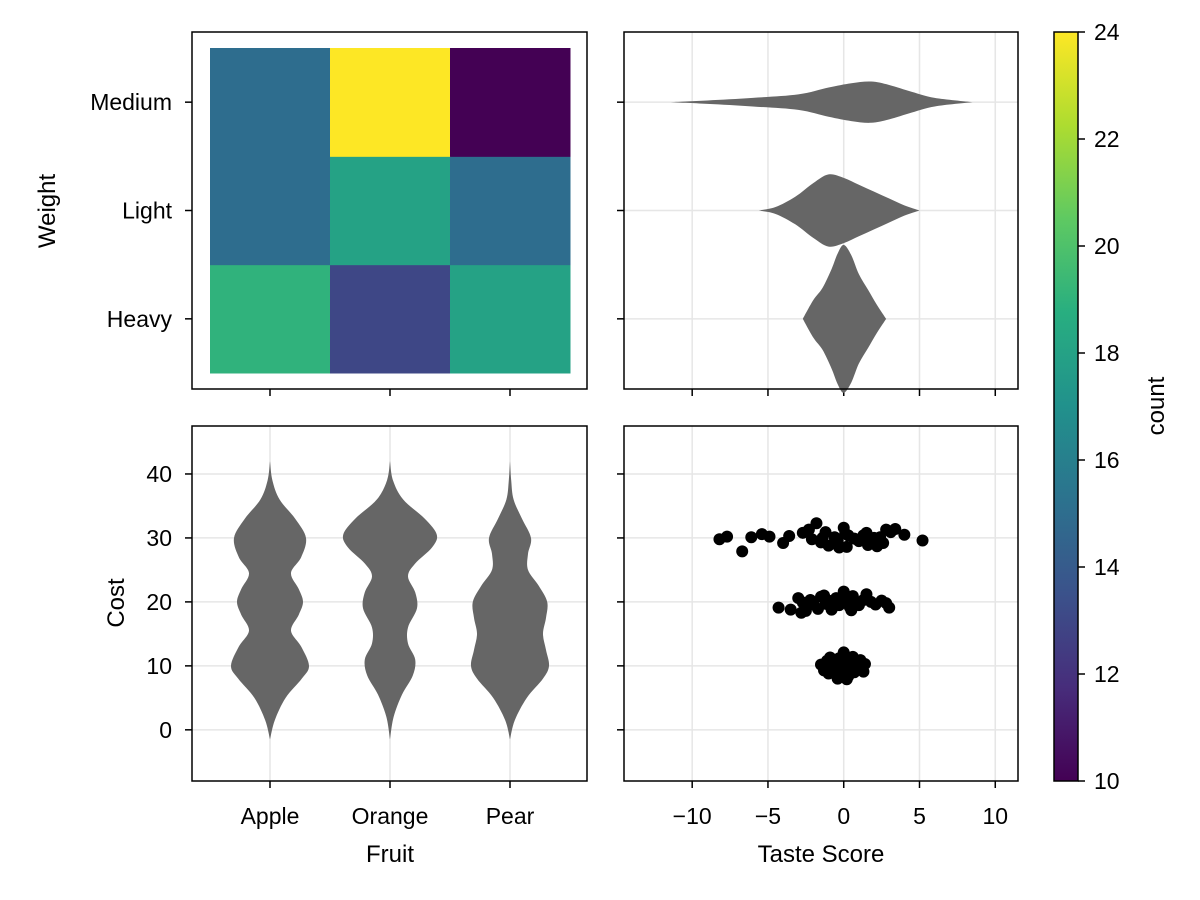  I want to click on x-tick-label-orange: Orange, so click(390, 816).